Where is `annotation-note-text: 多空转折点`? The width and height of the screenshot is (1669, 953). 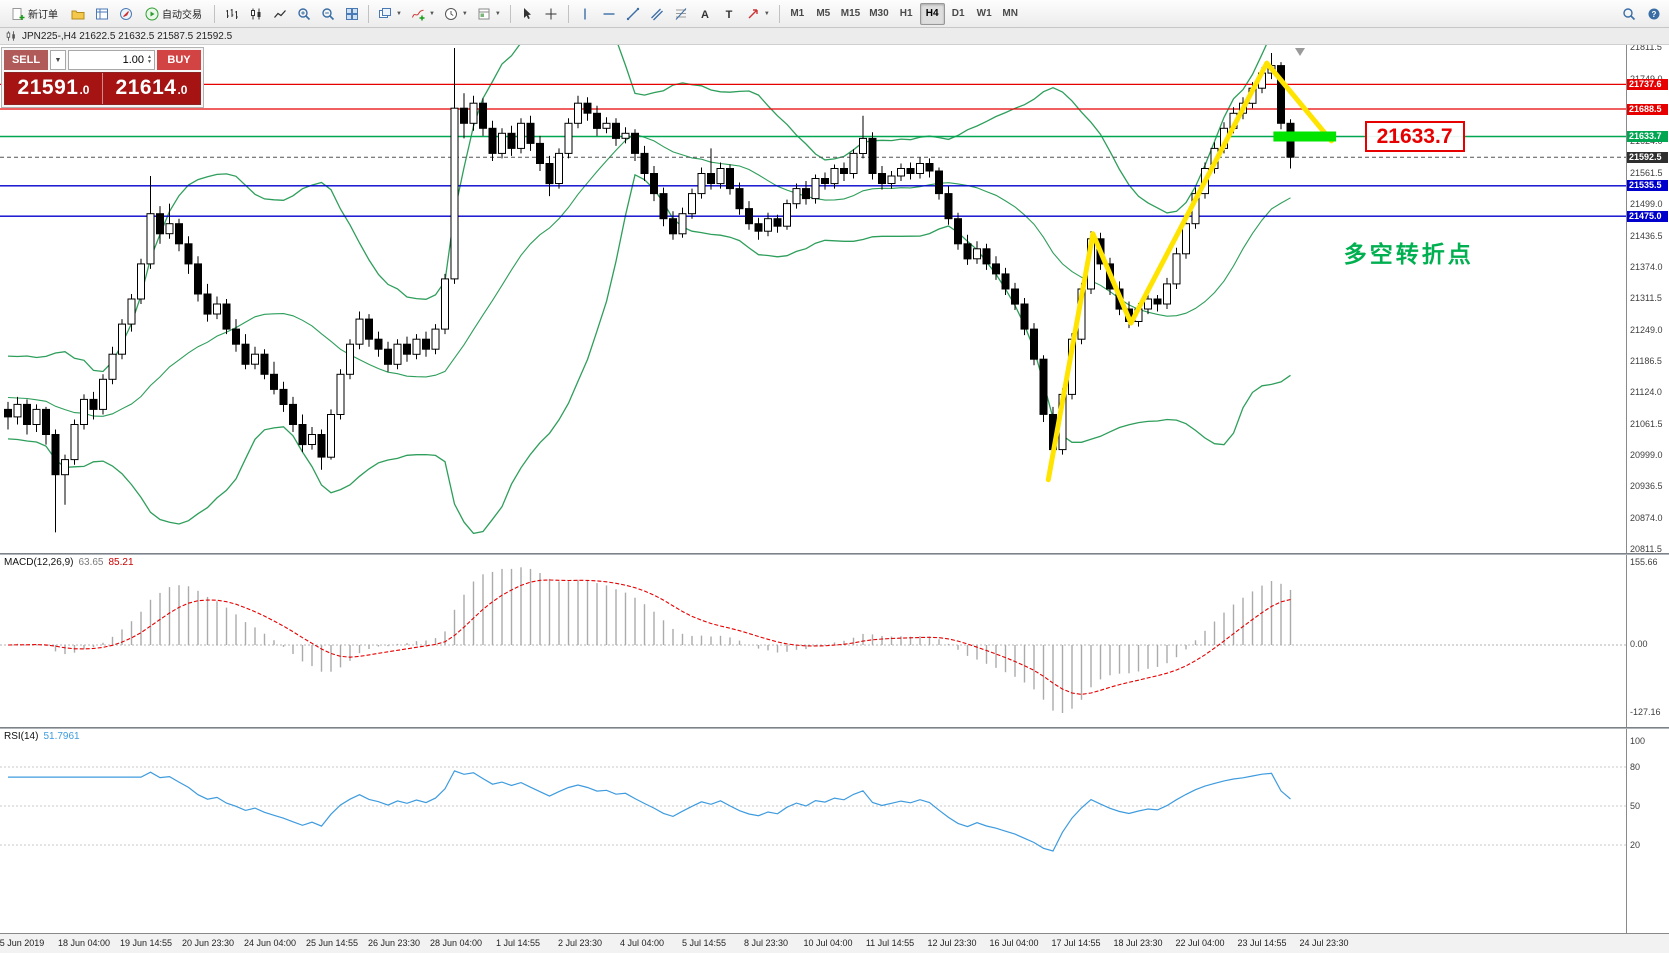 annotation-note-text: 多空转折点 is located at coordinates (1408, 253).